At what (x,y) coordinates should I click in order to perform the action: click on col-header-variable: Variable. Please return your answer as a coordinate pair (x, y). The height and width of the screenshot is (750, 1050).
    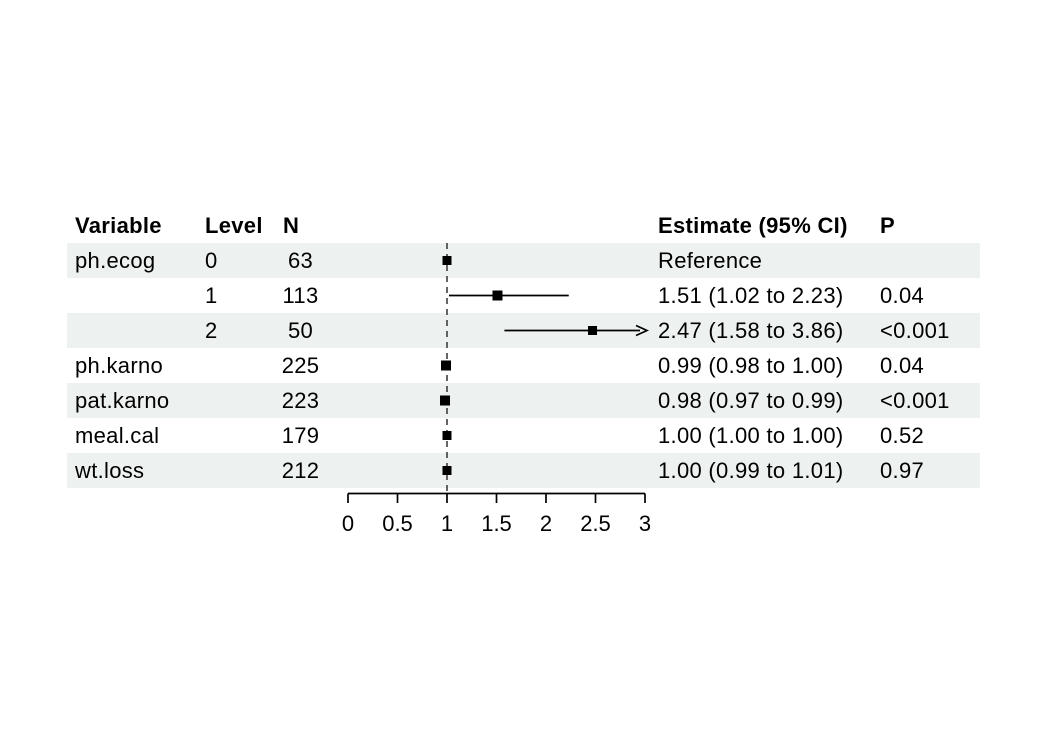
    Looking at the image, I should click on (118, 225).